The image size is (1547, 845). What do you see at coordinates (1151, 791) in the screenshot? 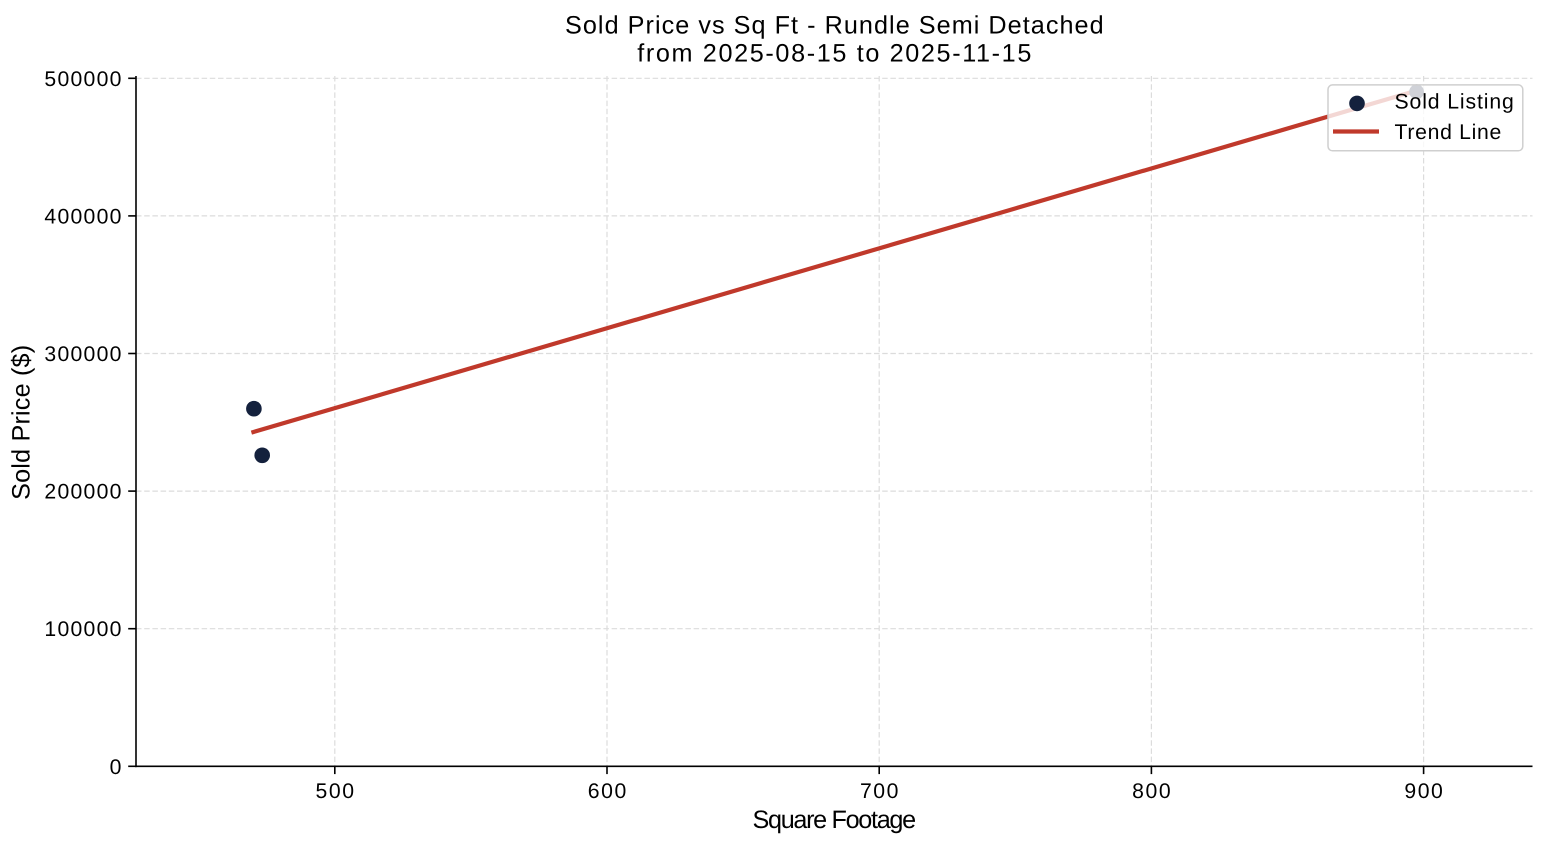
I see `svg-text: 800` at bounding box center [1151, 791].